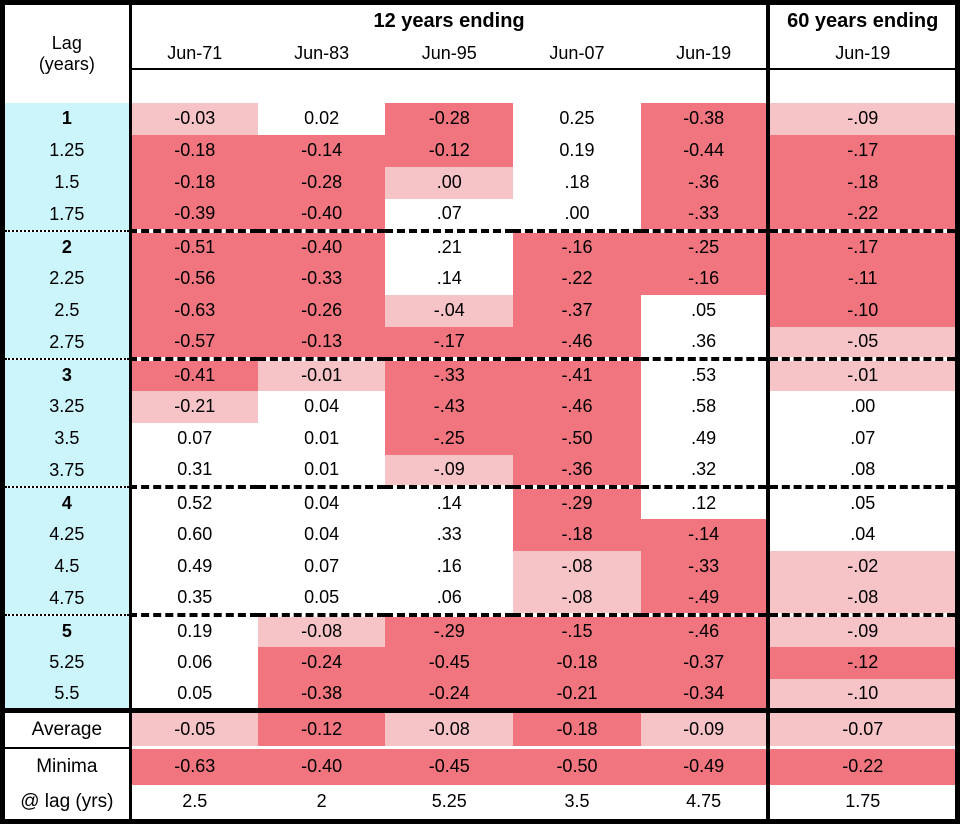  Describe the element at coordinates (449, 406) in the screenshot. I see `value-cell: -.43` at that location.